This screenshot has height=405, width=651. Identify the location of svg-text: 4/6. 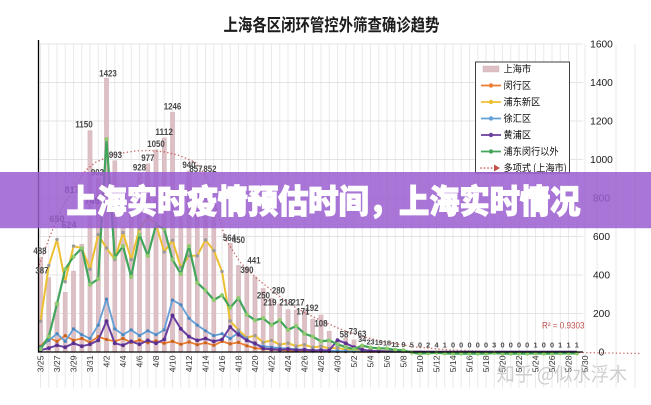
(140, 361).